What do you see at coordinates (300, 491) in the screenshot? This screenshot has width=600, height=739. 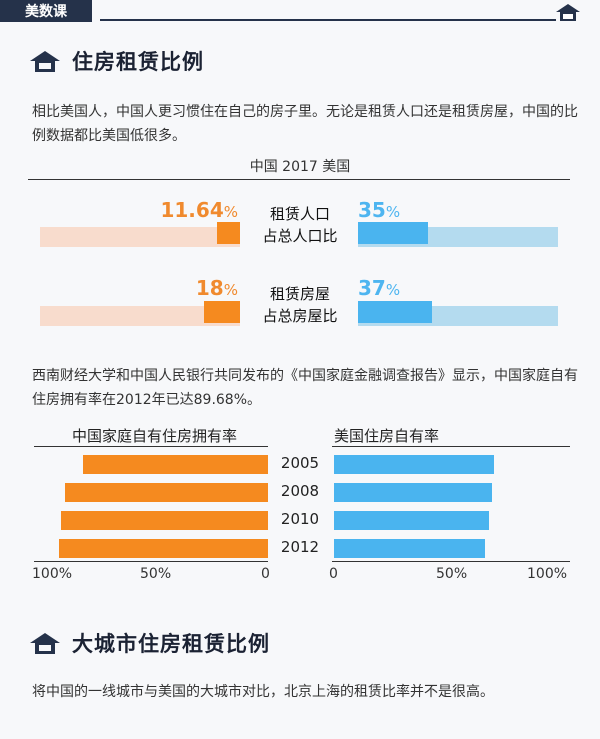 I see `year-label: 2008` at bounding box center [300, 491].